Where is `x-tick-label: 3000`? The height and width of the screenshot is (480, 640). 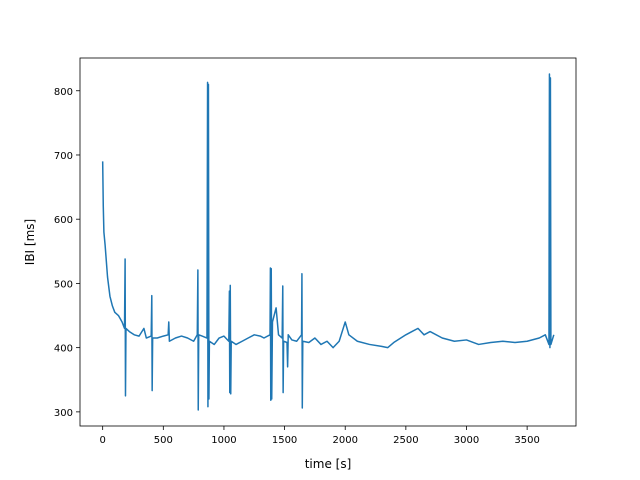 x-tick-label: 3000 is located at coordinates (466, 440).